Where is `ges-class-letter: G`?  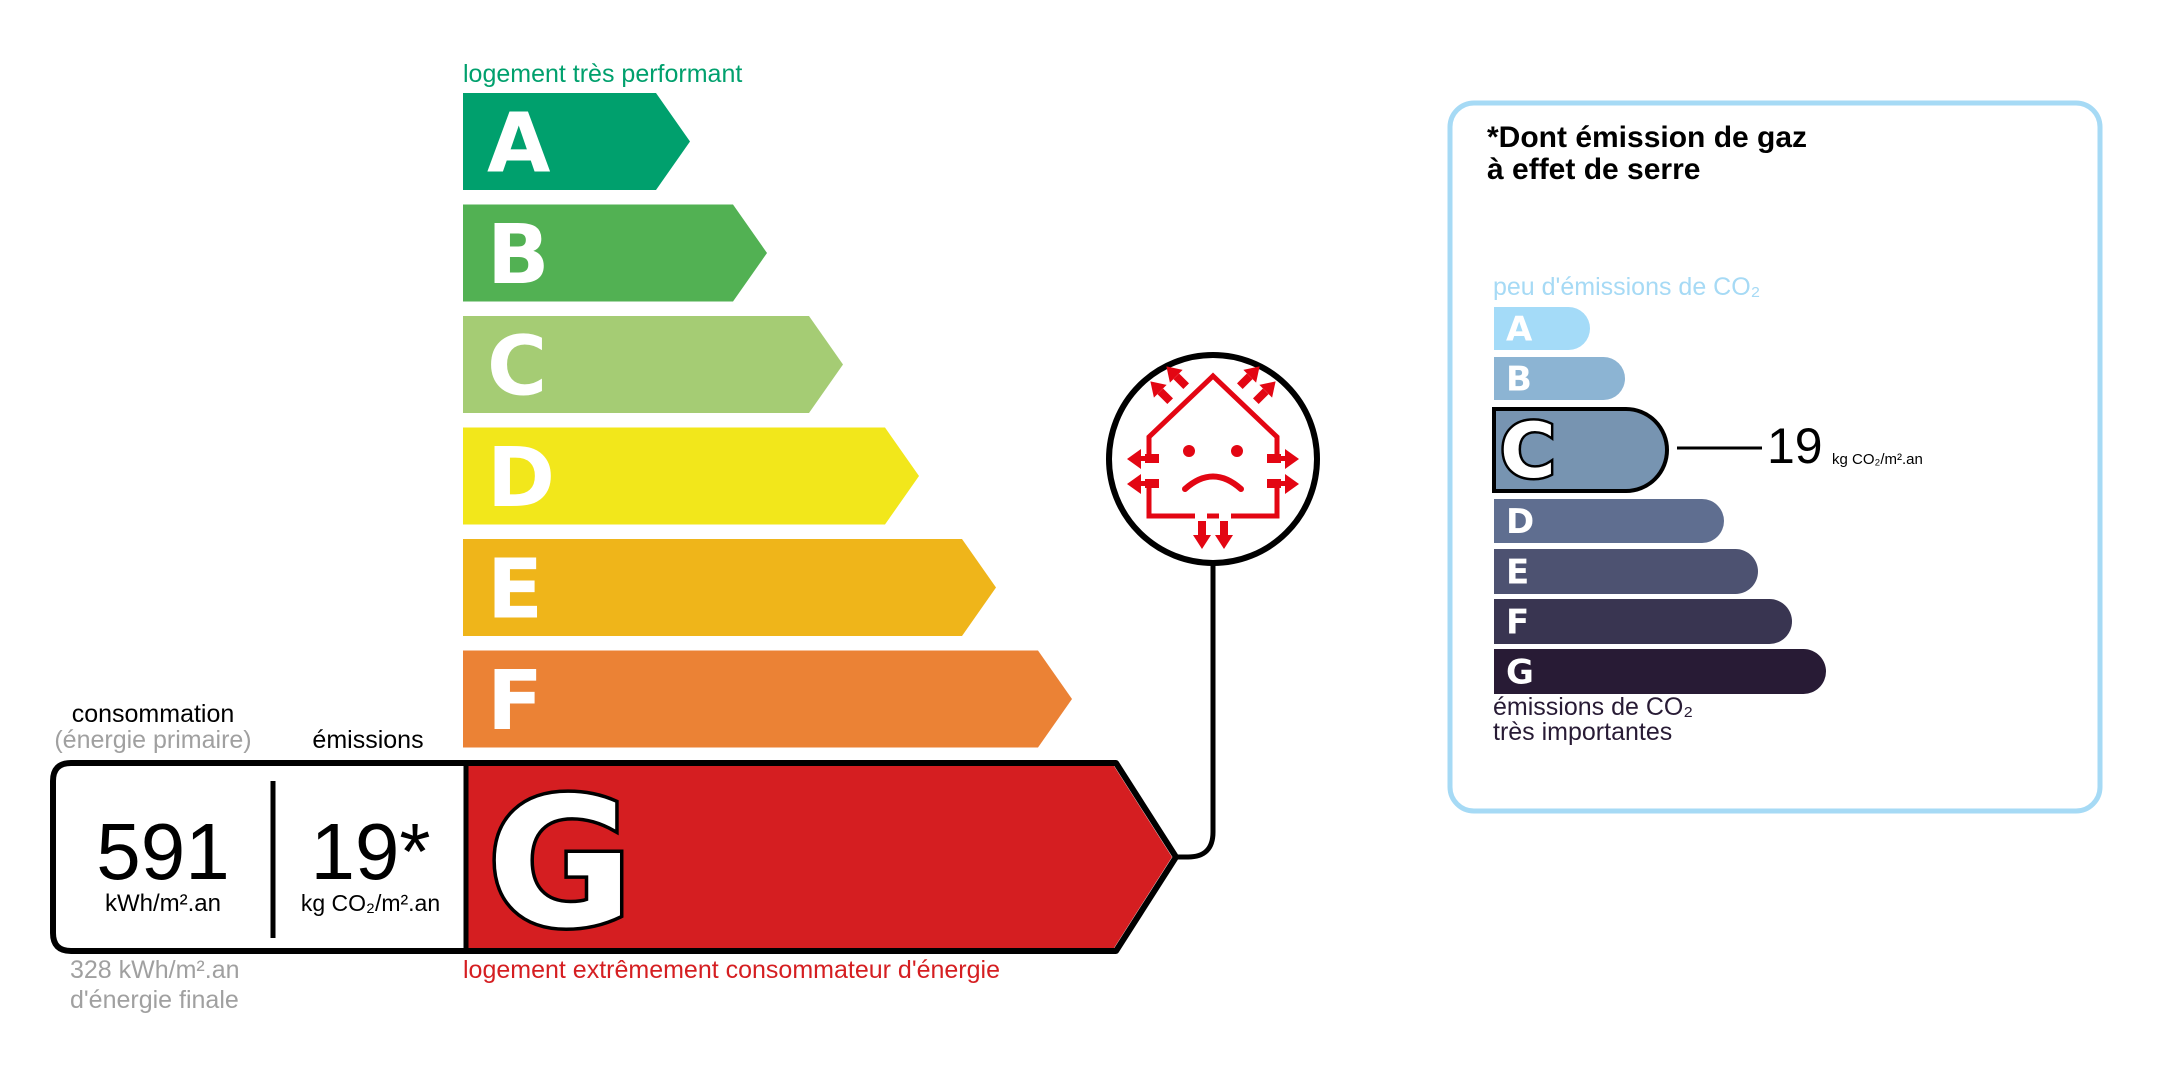 ges-class-letter: G is located at coordinates (1520, 673).